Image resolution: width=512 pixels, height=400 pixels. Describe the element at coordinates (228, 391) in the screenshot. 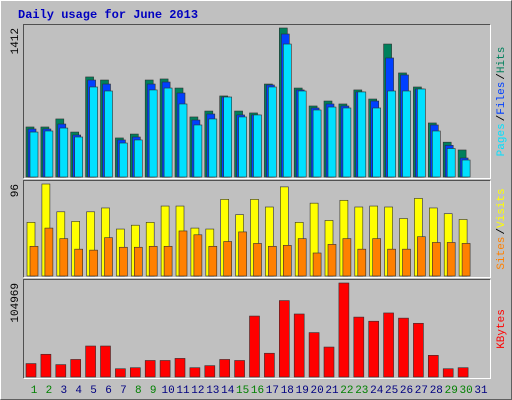

I see `x-tick-label: 14` at that location.